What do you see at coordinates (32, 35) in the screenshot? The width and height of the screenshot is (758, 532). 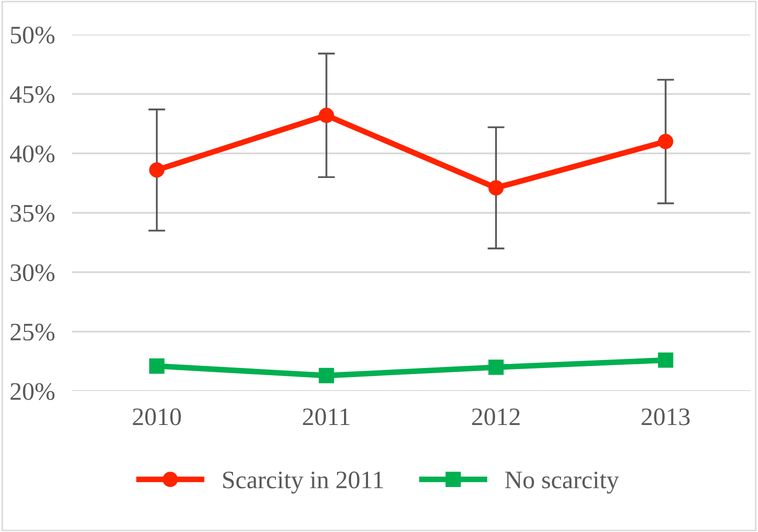 I see `y-tick-label: 50%` at bounding box center [32, 35].